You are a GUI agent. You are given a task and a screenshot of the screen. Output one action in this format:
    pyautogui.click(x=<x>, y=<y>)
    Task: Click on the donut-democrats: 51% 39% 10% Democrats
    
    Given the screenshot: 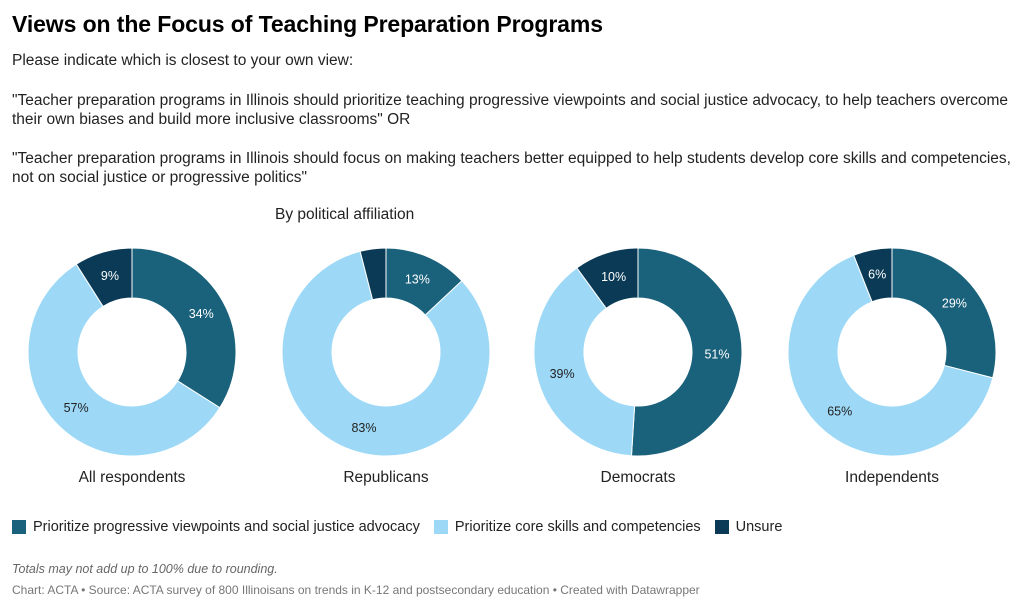 What is the action you would take?
    pyautogui.click(x=638, y=366)
    